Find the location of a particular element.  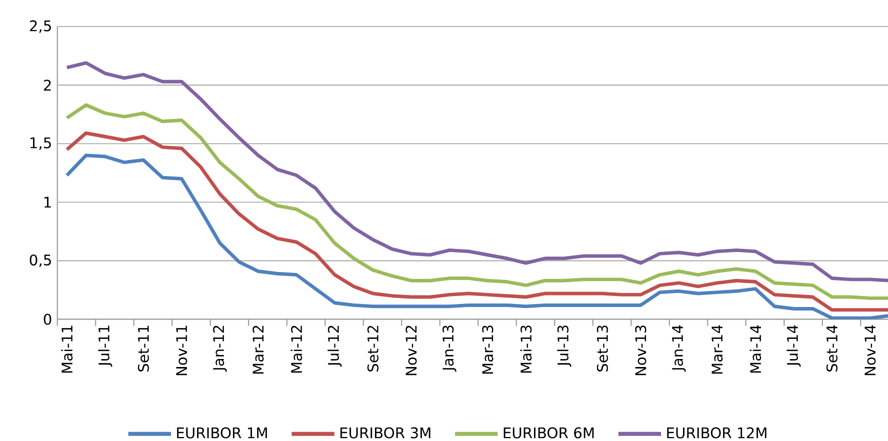

legend-label: EURIBOR 1M is located at coordinates (222, 432).